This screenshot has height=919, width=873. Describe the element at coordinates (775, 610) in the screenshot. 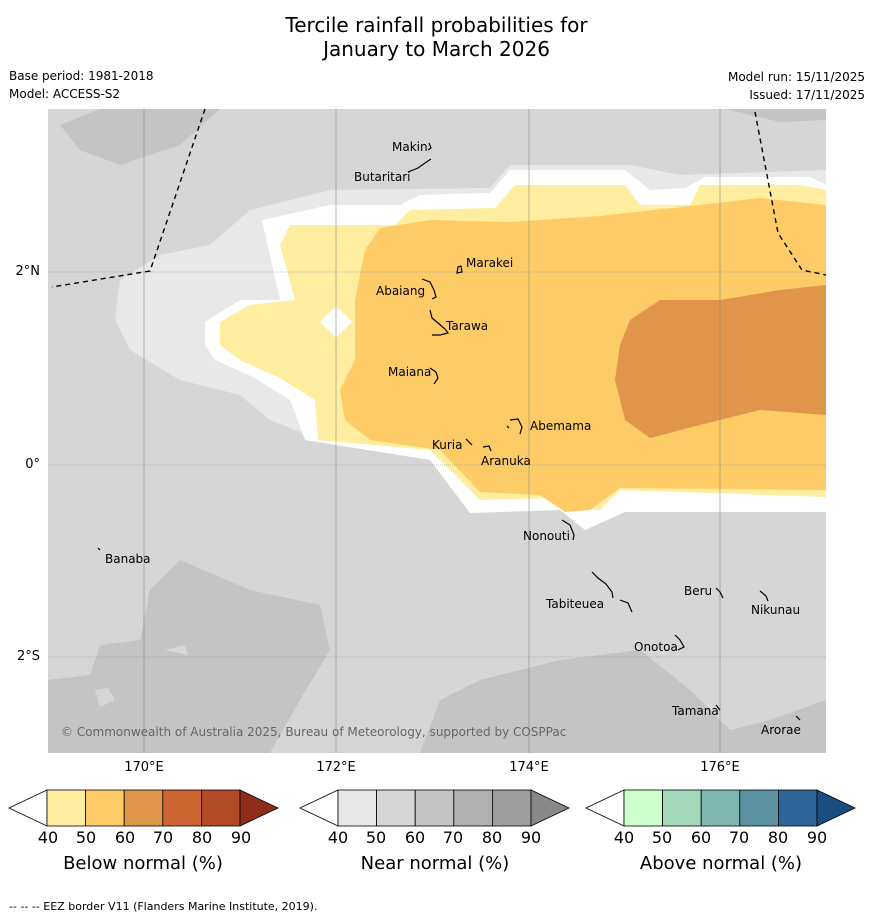

I see `island-label-nikunau: Nikunau` at that location.